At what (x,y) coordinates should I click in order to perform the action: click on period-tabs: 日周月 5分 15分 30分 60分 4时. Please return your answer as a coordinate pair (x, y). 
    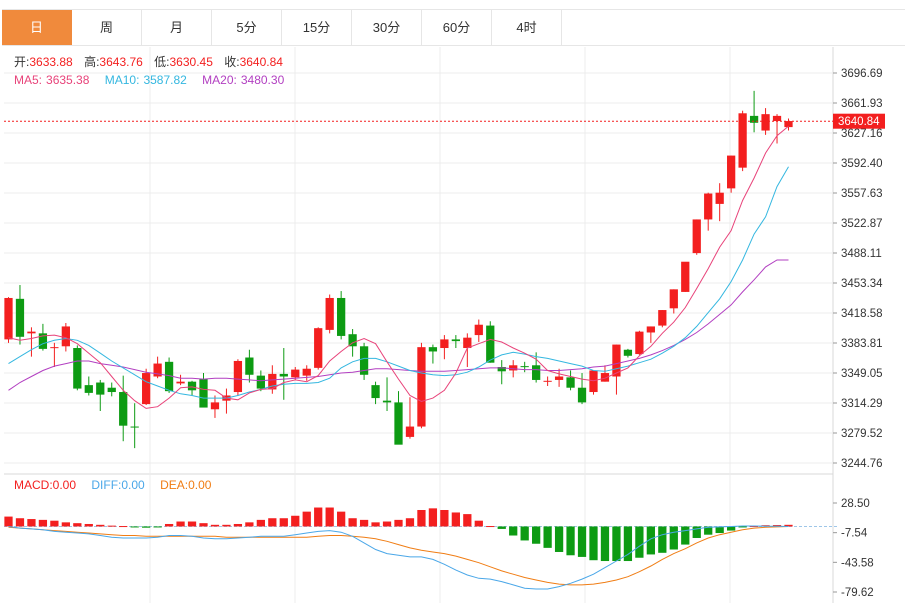
    Looking at the image, I should click on (282, 27).